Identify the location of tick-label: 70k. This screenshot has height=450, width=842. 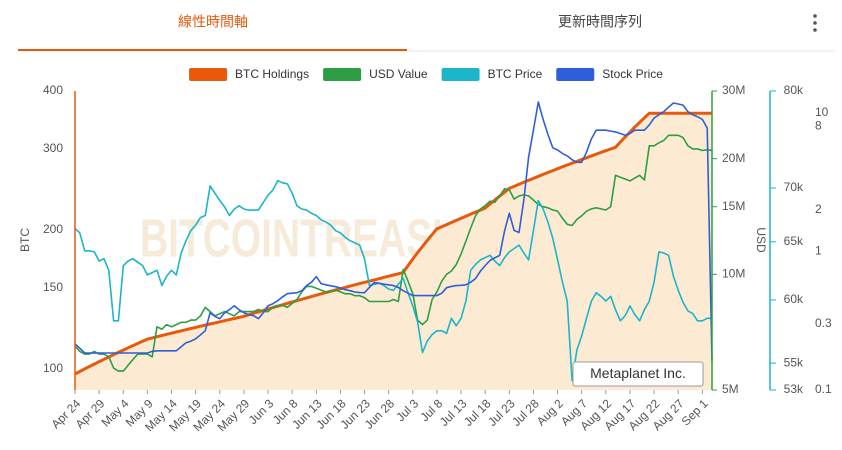
(794, 187).